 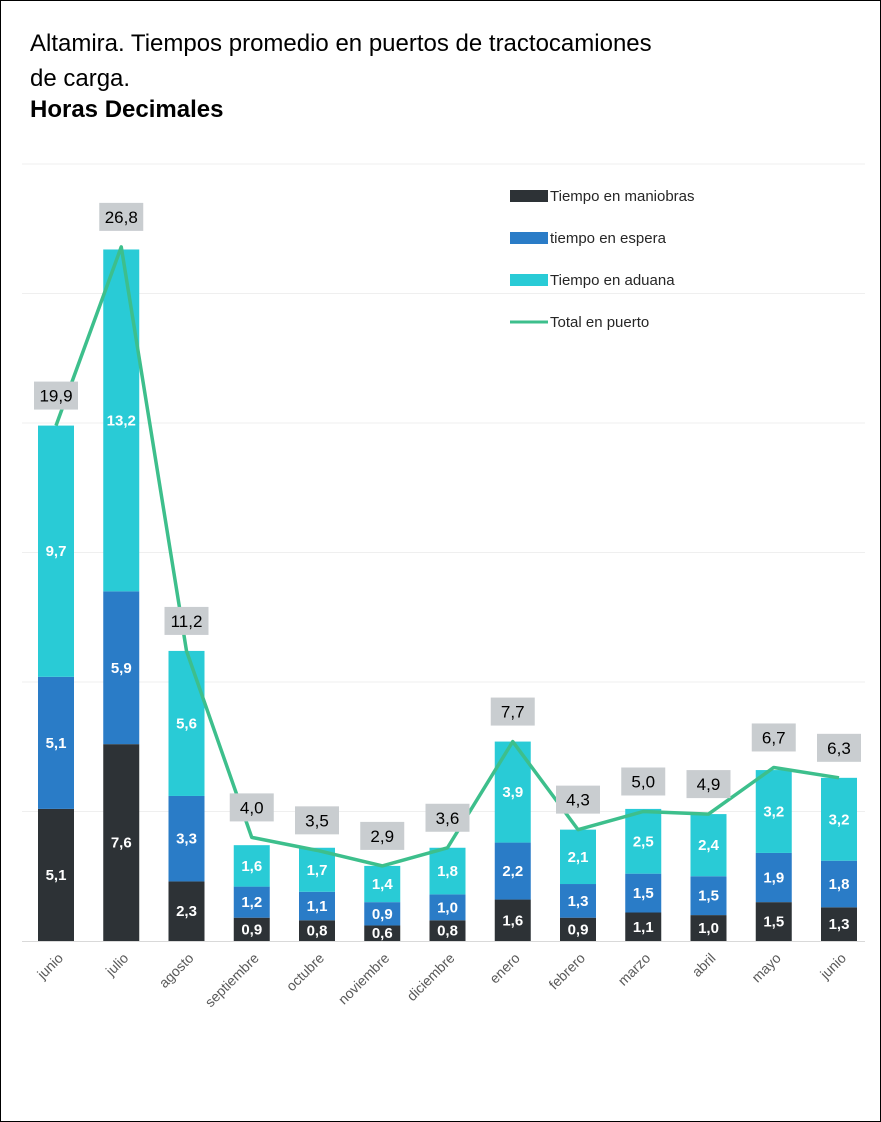 What do you see at coordinates (634, 969) in the screenshot?
I see `x-tick-label: marzo` at bounding box center [634, 969].